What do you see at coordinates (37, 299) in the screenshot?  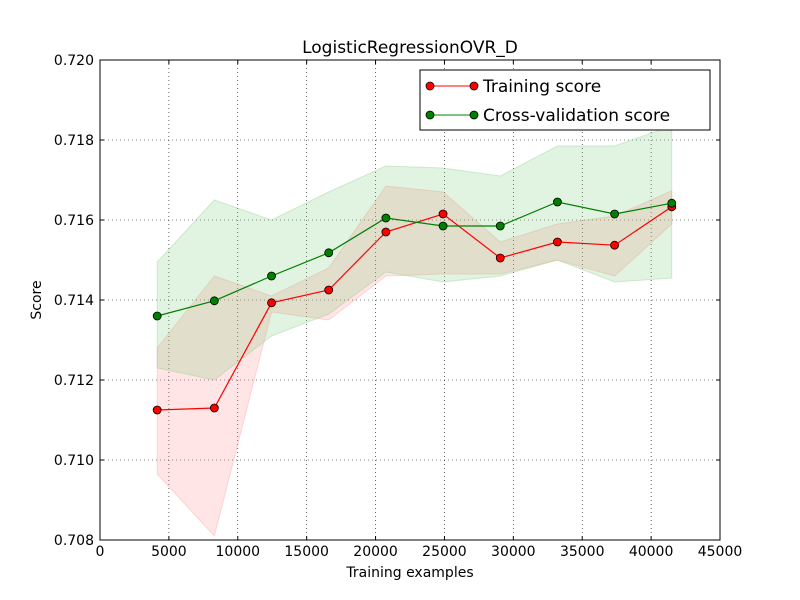 I see `y-axis-label: Score` at bounding box center [37, 299].